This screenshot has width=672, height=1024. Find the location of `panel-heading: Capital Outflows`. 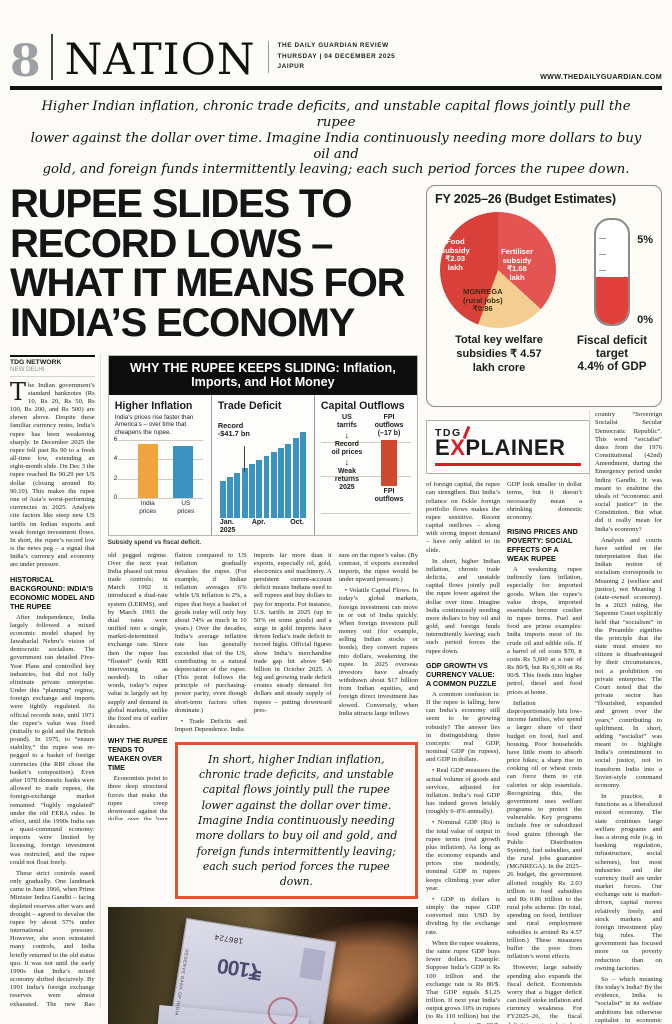

panel-heading: Capital Outflows is located at coordinates (362, 405).